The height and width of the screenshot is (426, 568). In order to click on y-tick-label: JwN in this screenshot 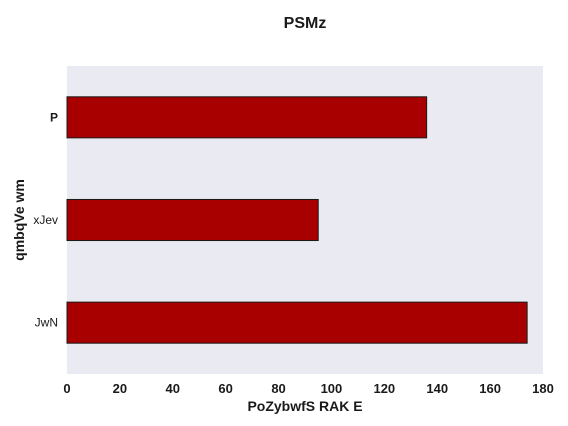, I will do `click(46, 323)`.